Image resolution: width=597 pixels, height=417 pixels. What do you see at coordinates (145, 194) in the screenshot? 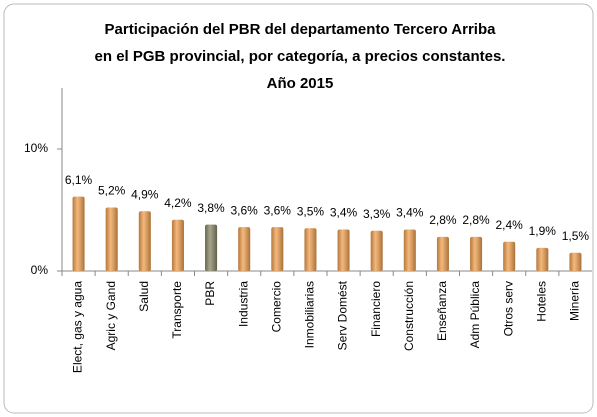
I see `data-label: 4,9%` at bounding box center [145, 194].